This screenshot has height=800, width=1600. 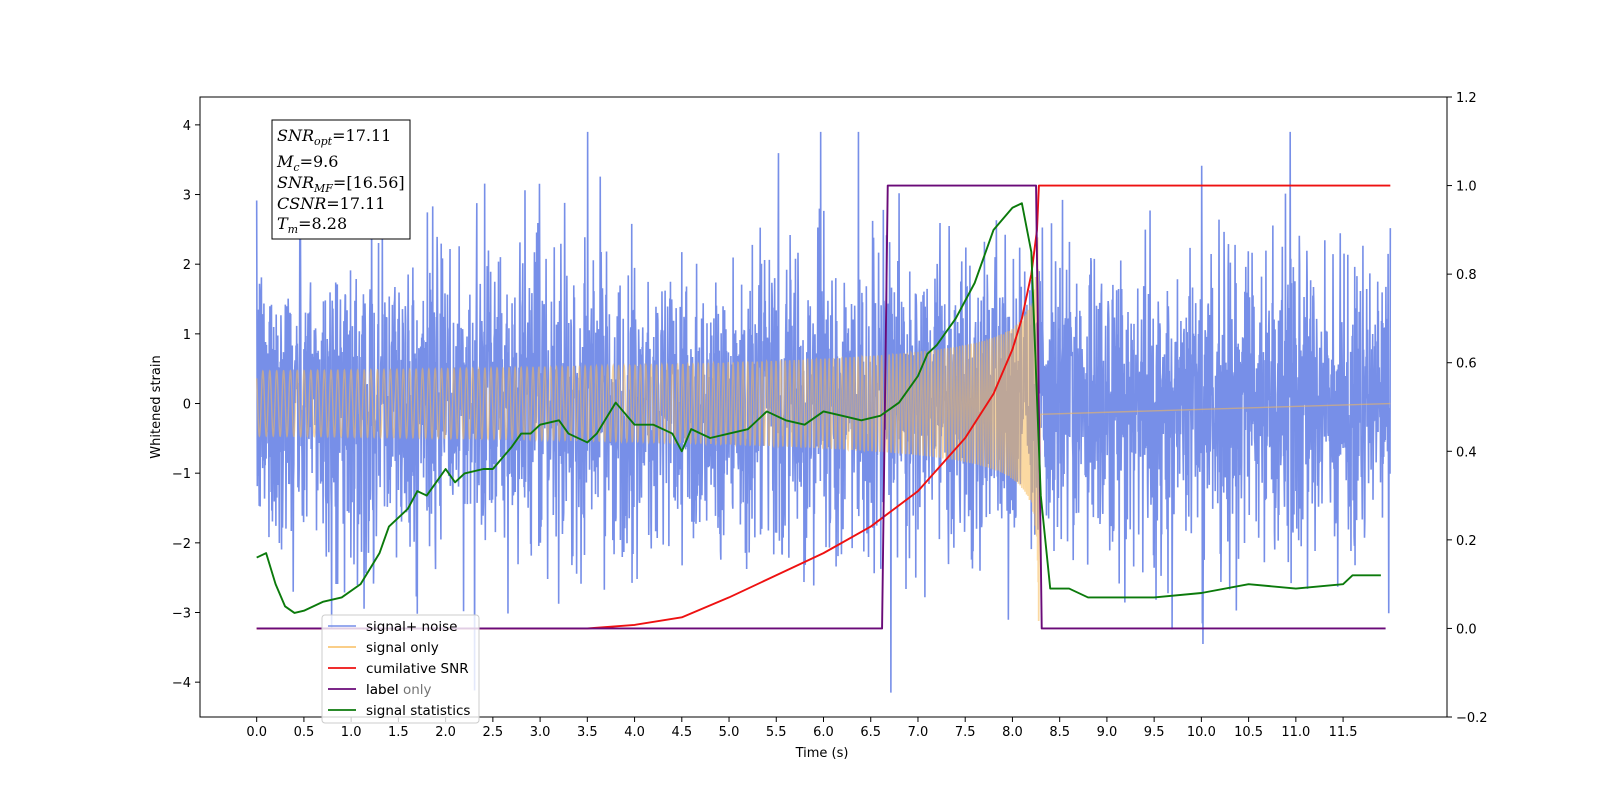 I want to click on x-tick-label: 10.0, so click(x=1201, y=732).